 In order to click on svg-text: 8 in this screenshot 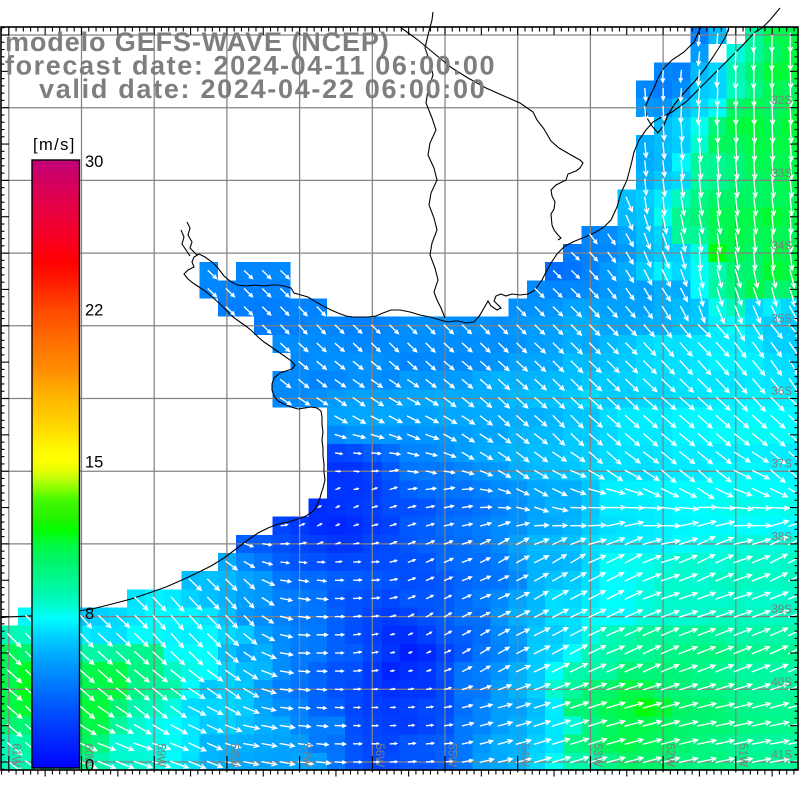, I will do `click(89, 614)`.